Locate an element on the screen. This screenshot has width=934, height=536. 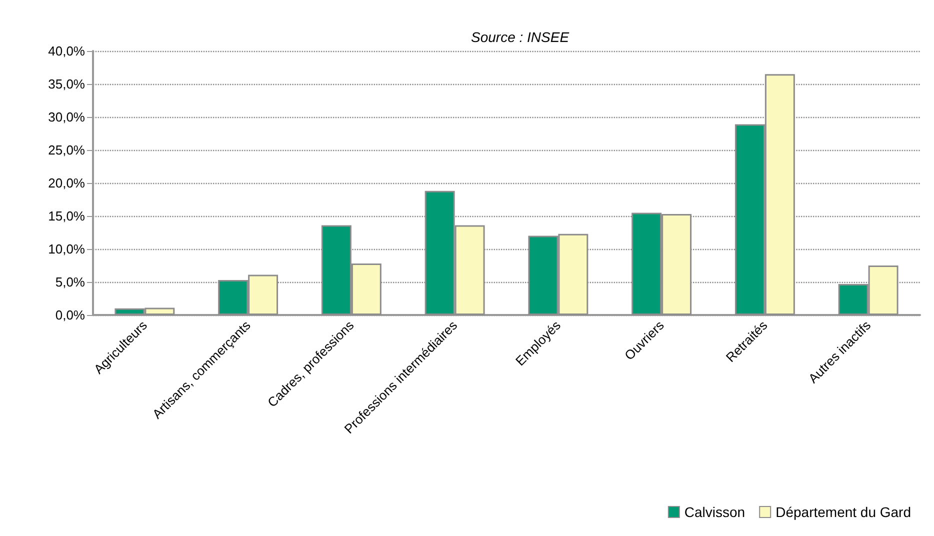
y-tick-label: 5,0% is located at coordinates (70, 282).